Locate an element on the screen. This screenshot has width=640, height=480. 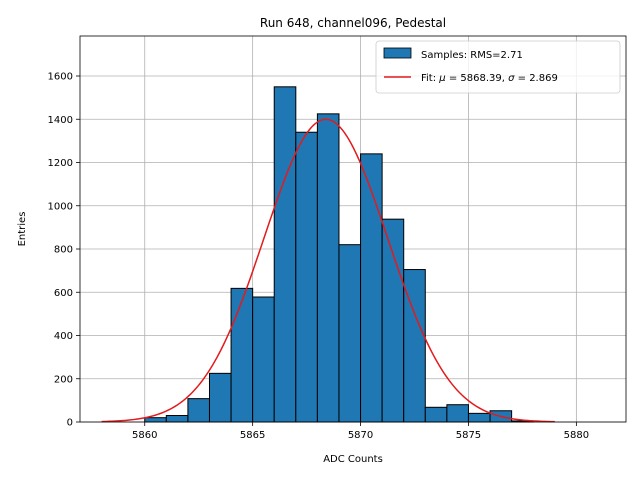
y-tick-label: 400 is located at coordinates (63, 336).